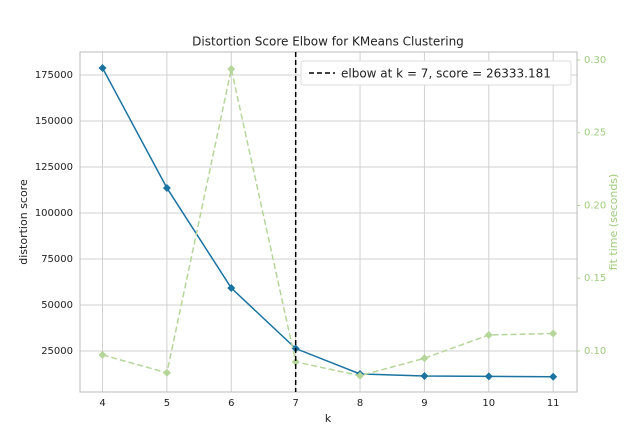 The image size is (640, 440). What do you see at coordinates (328, 418) in the screenshot?
I see `x-axis-label: k` at bounding box center [328, 418].